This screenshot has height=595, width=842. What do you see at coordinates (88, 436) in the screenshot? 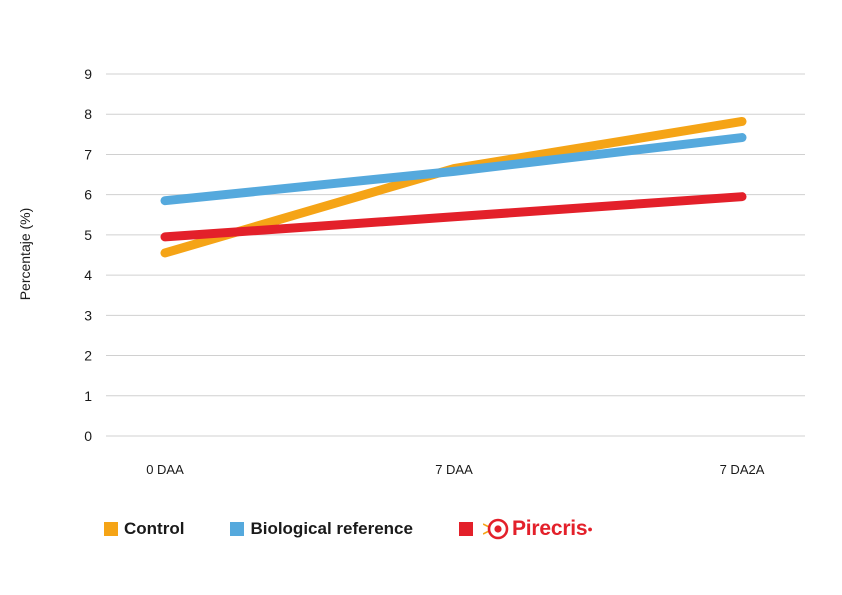
I see `y-tick-label: 0` at bounding box center [88, 436].